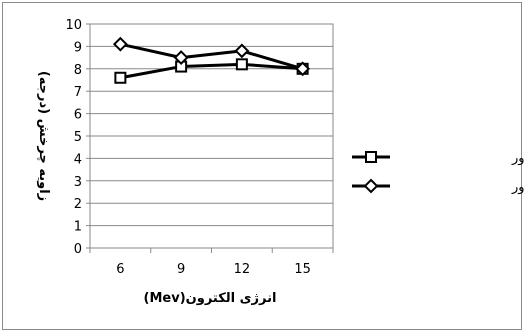 The width and height of the screenshot is (525, 333). What do you see at coordinates (78, 227) in the screenshot?
I see `y-tick-label: 1` at bounding box center [78, 227].